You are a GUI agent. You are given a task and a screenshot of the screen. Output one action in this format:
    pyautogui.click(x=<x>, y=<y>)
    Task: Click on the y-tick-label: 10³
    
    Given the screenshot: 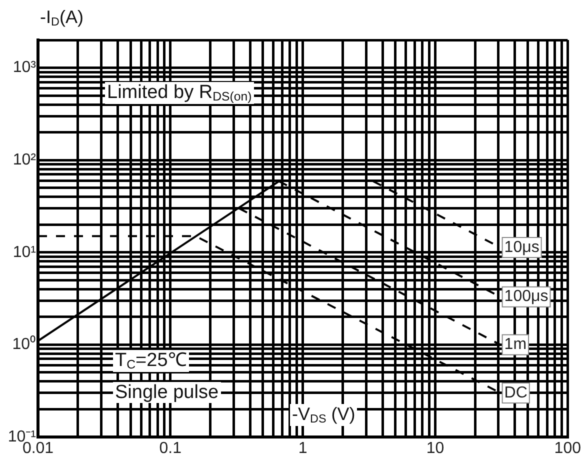 What is the action you would take?
    pyautogui.click(x=24, y=67)
    